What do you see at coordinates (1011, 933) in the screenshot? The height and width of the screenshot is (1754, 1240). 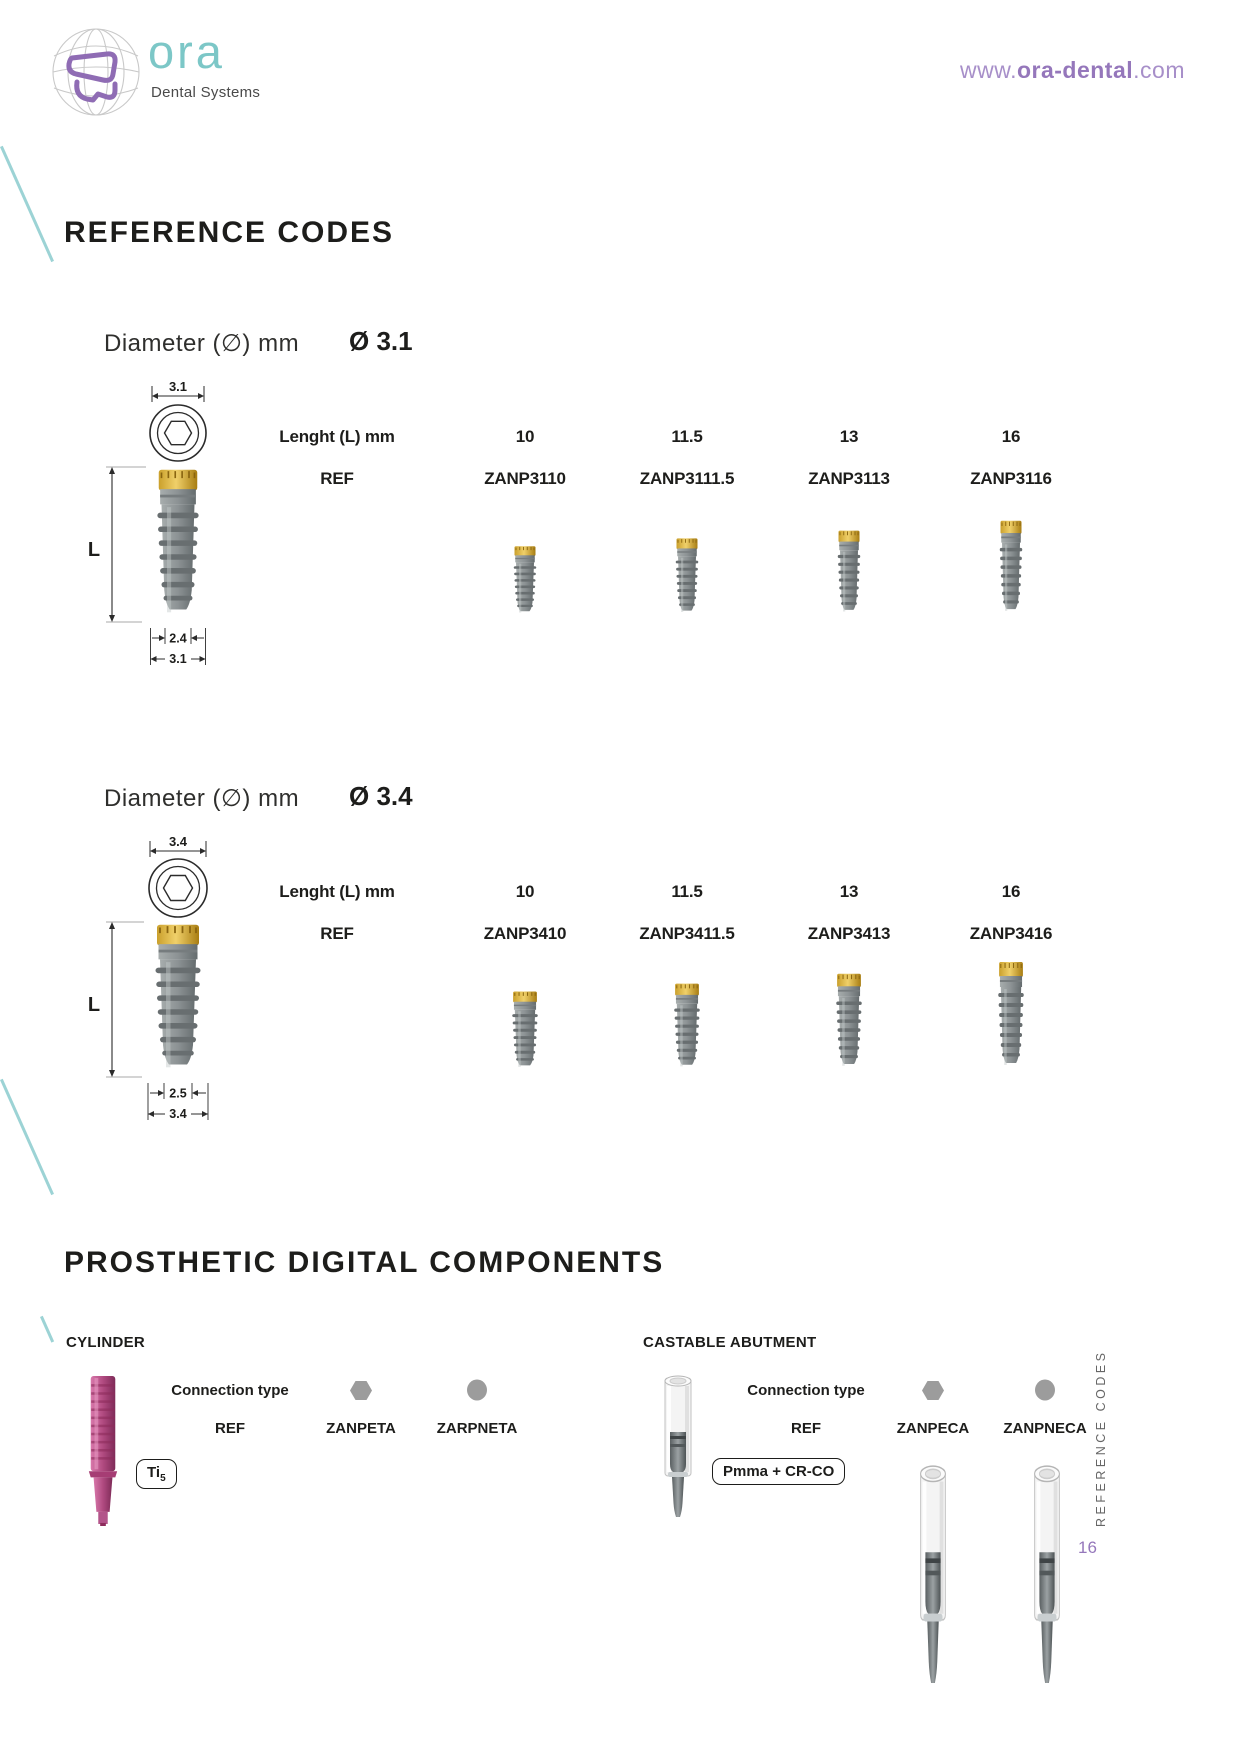 I see `ref-code: ZANP3416` at bounding box center [1011, 933].